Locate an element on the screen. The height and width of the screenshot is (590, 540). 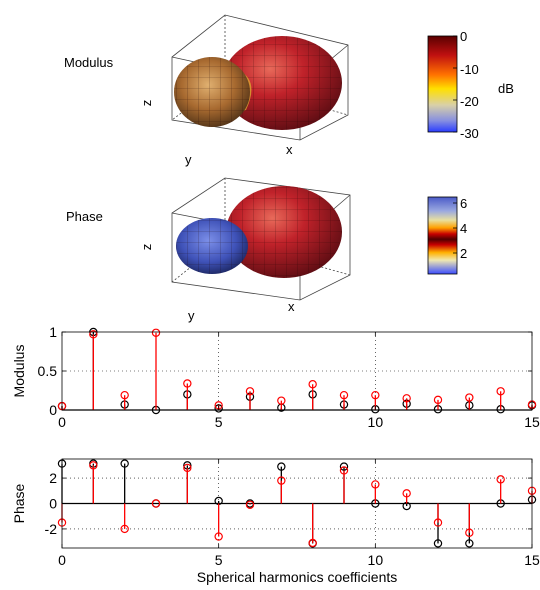
modulus-colorbar: 0 -10 -20 -30 dB is located at coordinates (470, 85).